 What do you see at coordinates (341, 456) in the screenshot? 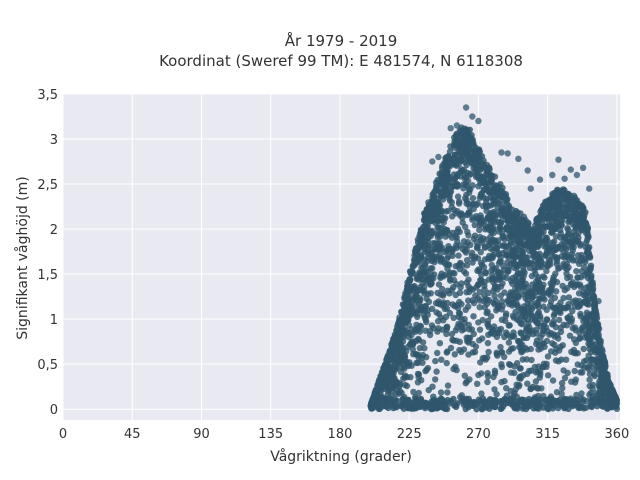
I see `x-axis-title: Vågriktning (grader)` at bounding box center [341, 456].